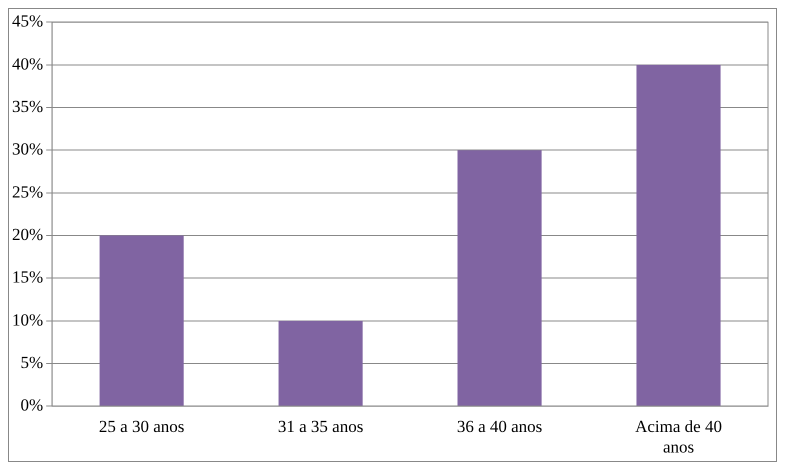 The height and width of the screenshot is (470, 785). I want to click on x-tick-label: 25 a 30 anos, so click(141, 426).